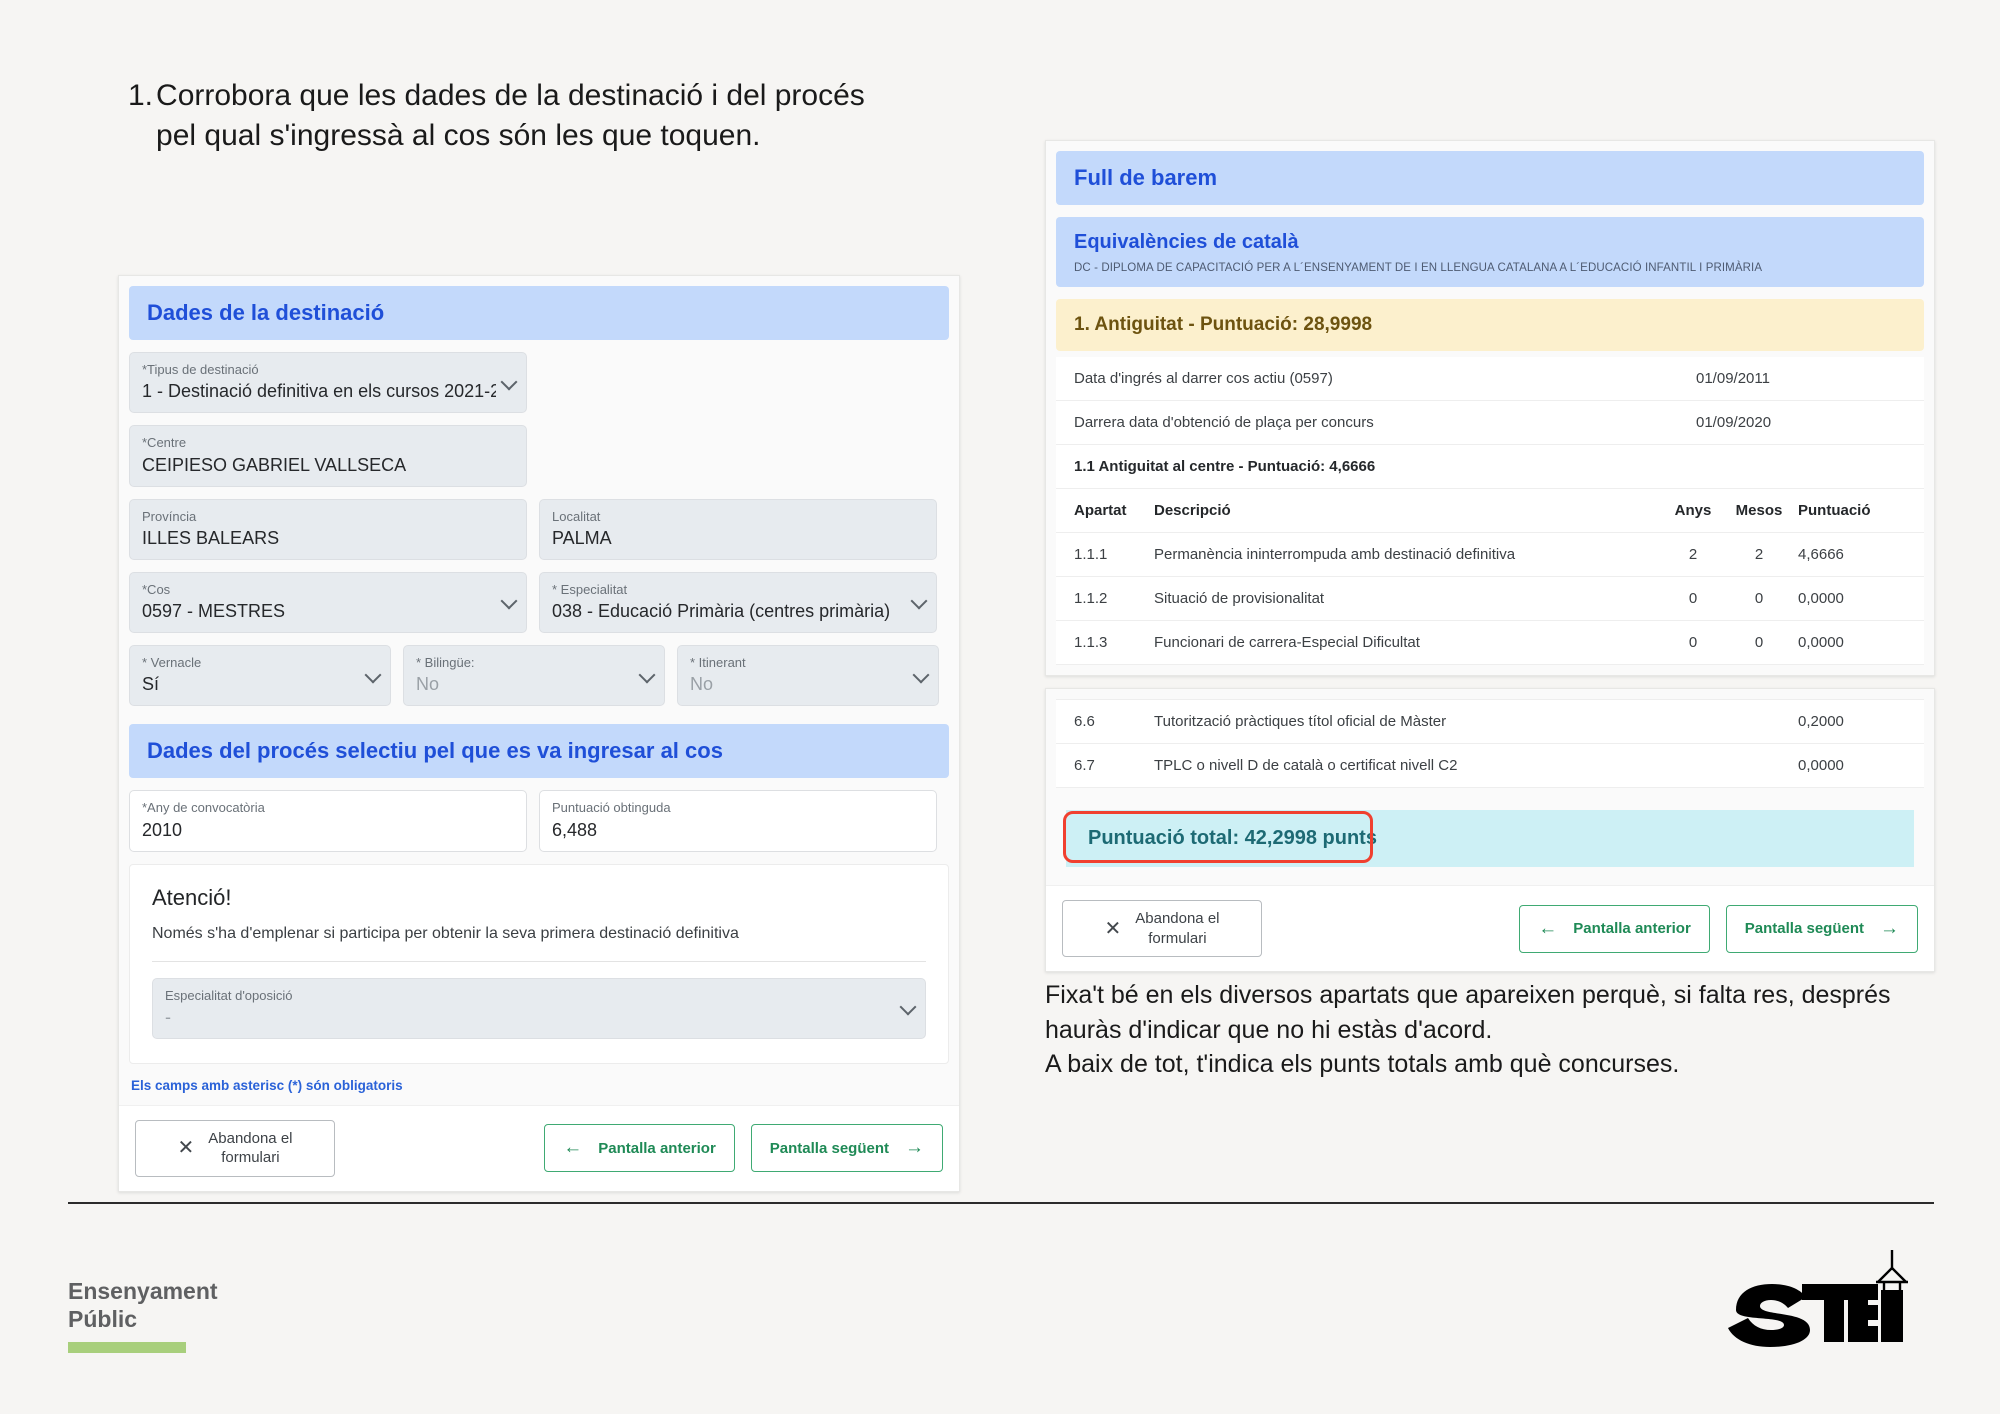 The image size is (2000, 1414). I want to click on field-especialitat-oposicio: Especialitat d'oposició -, so click(539, 1008).